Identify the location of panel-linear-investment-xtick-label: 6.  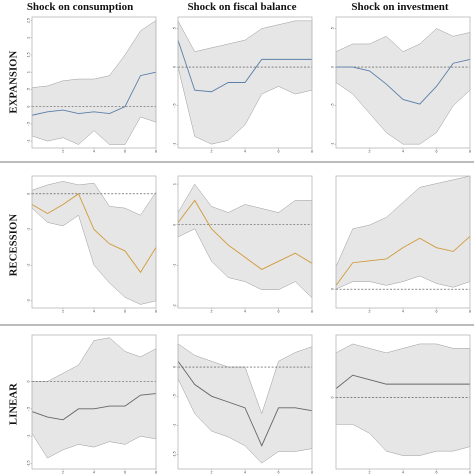
(437, 472).